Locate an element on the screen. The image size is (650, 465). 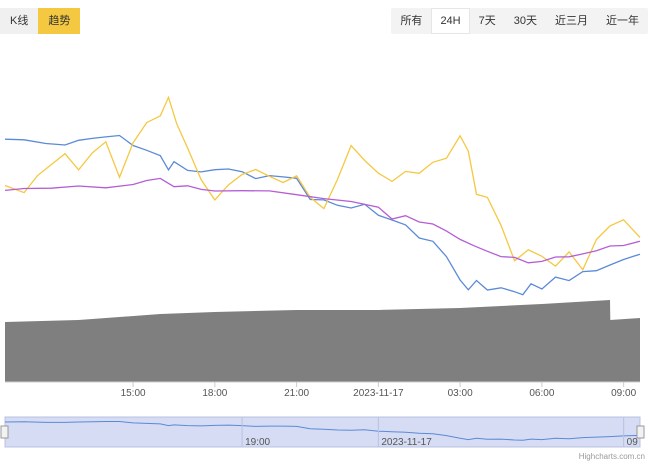
x-tick-label: 09:00 is located at coordinates (623, 393).